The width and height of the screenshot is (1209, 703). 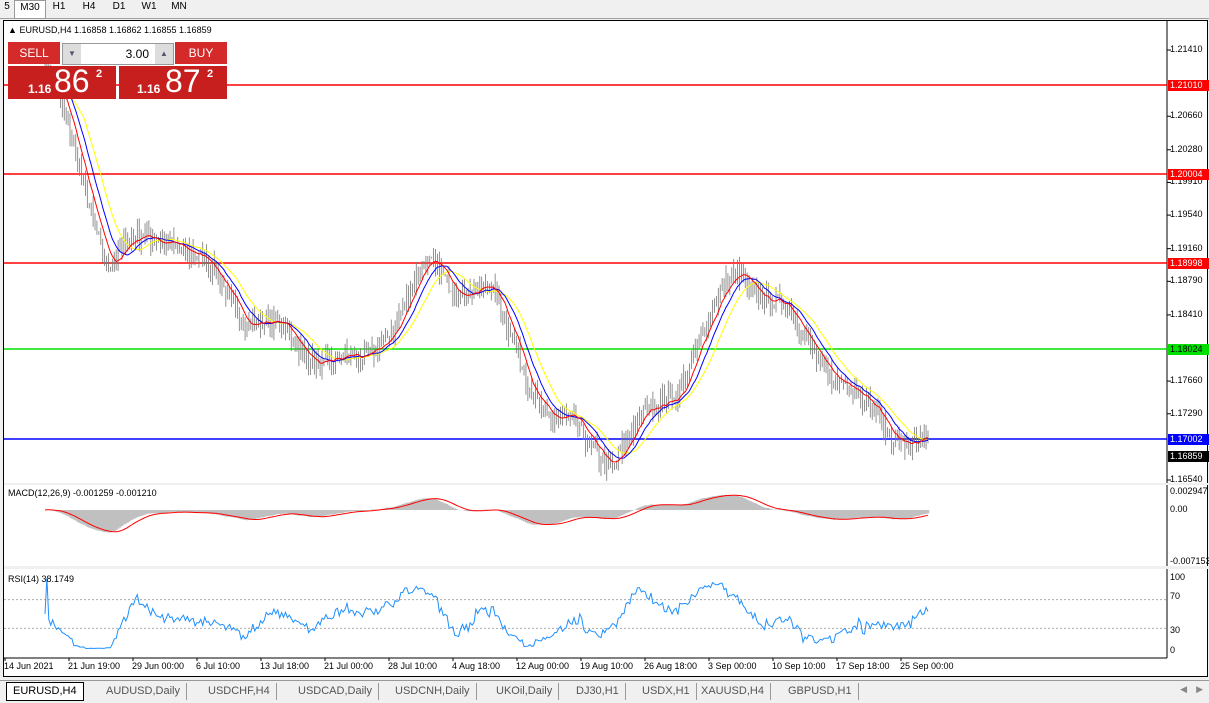 I want to click on pane-separator, so click(x=606, y=484).